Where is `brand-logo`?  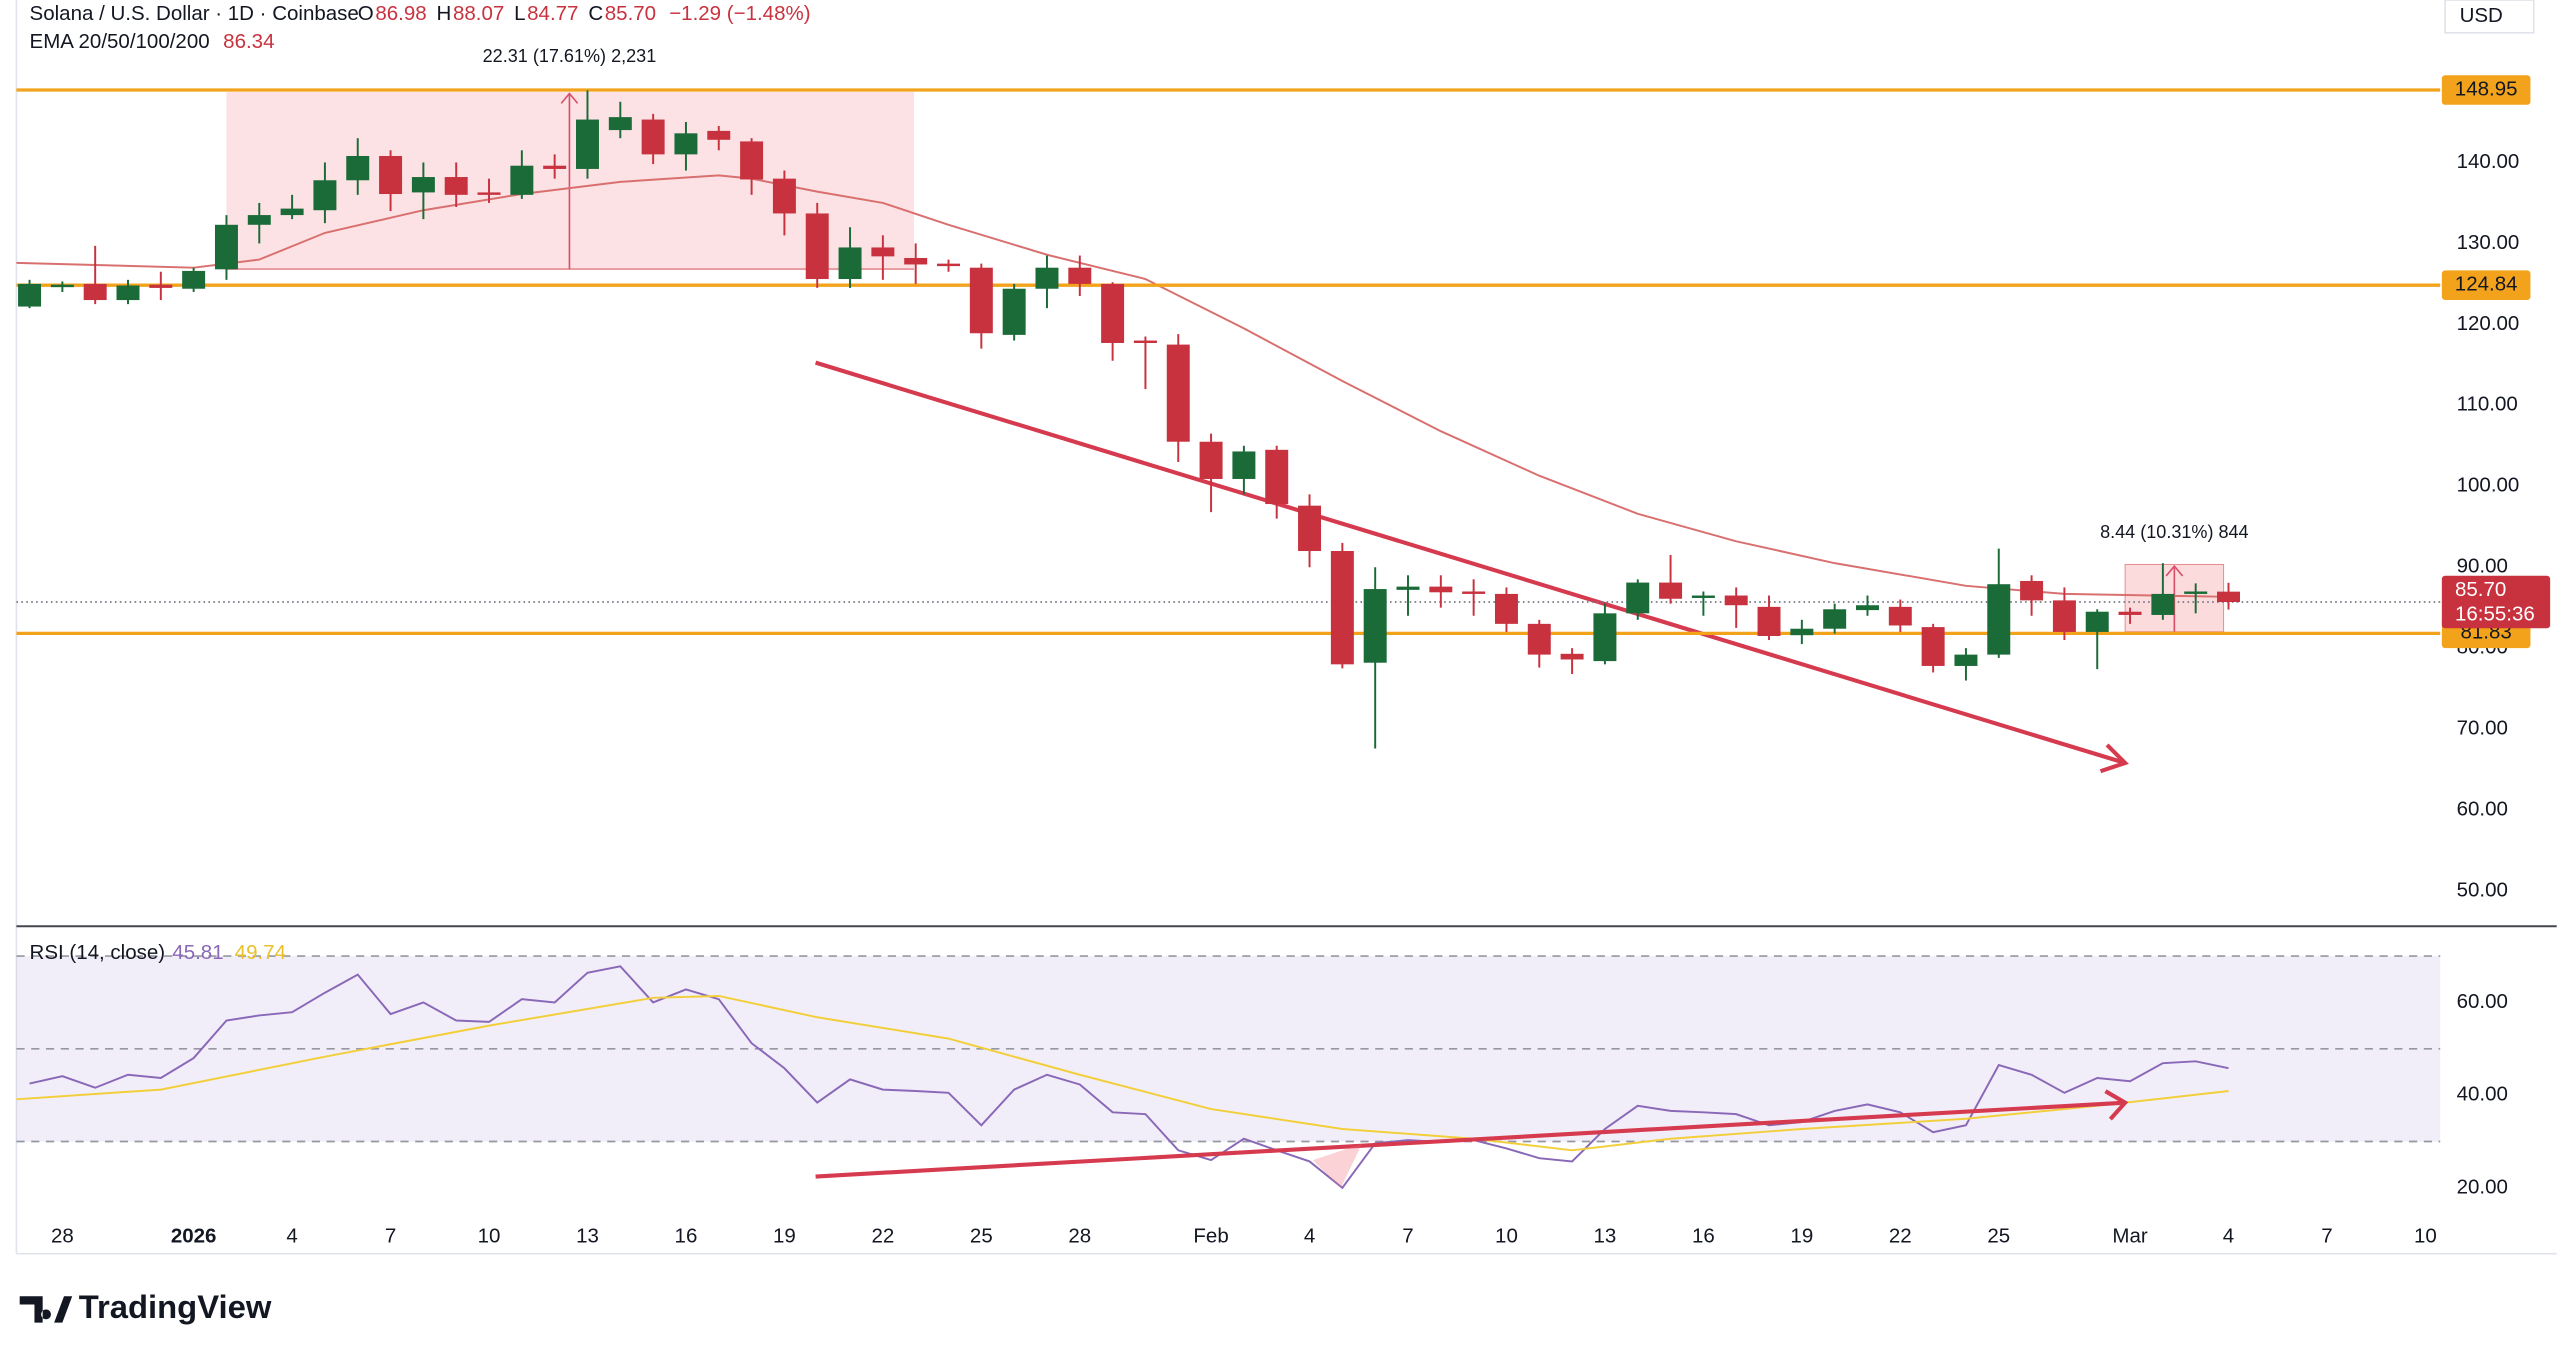 brand-logo is located at coordinates (46, 1309).